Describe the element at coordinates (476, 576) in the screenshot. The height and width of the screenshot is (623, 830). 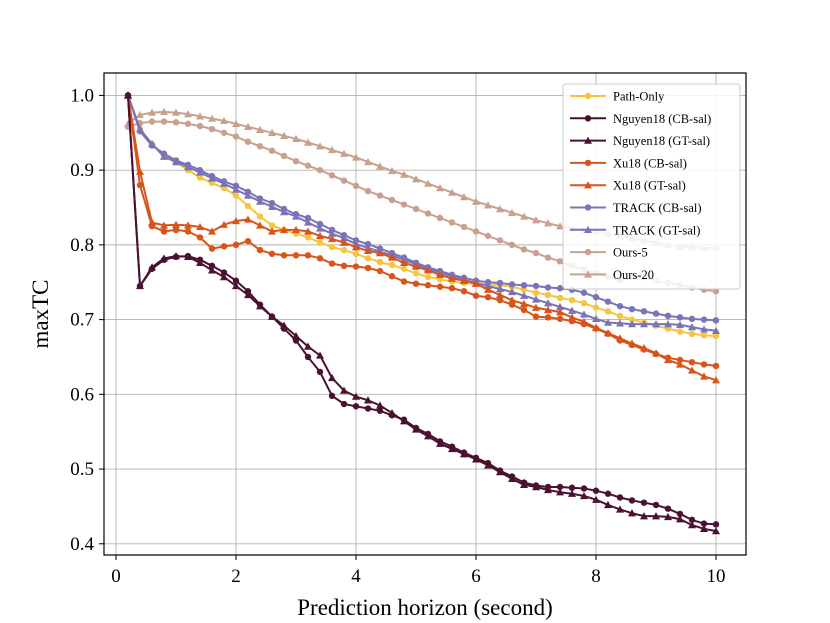
I see `x-tick-label: 6` at that location.